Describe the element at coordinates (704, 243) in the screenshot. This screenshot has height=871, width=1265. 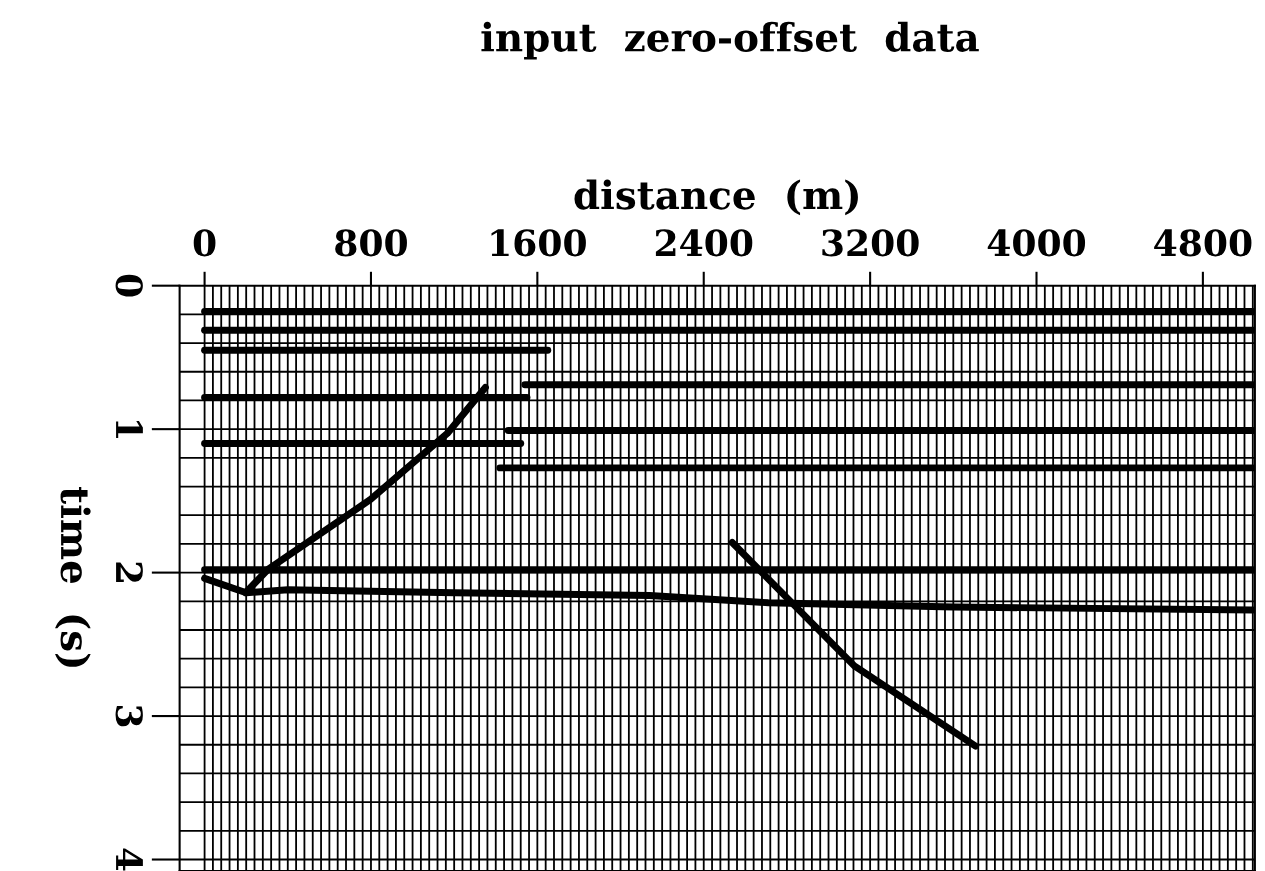
I see `x-tick-label: 2400` at that location.